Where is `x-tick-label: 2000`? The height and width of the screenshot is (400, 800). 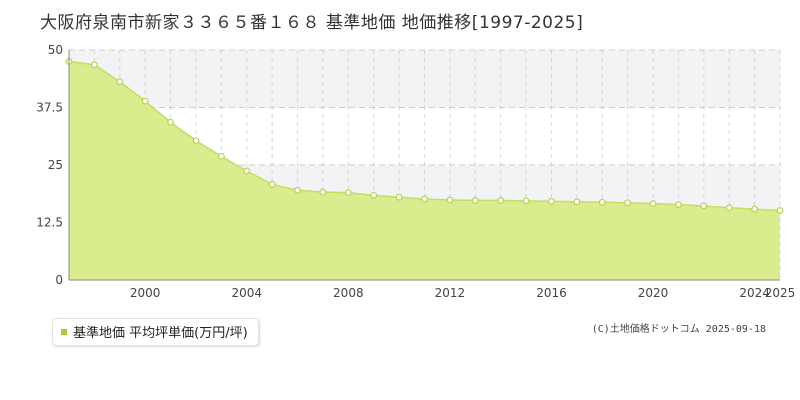 x-tick-label: 2000 is located at coordinates (145, 293).